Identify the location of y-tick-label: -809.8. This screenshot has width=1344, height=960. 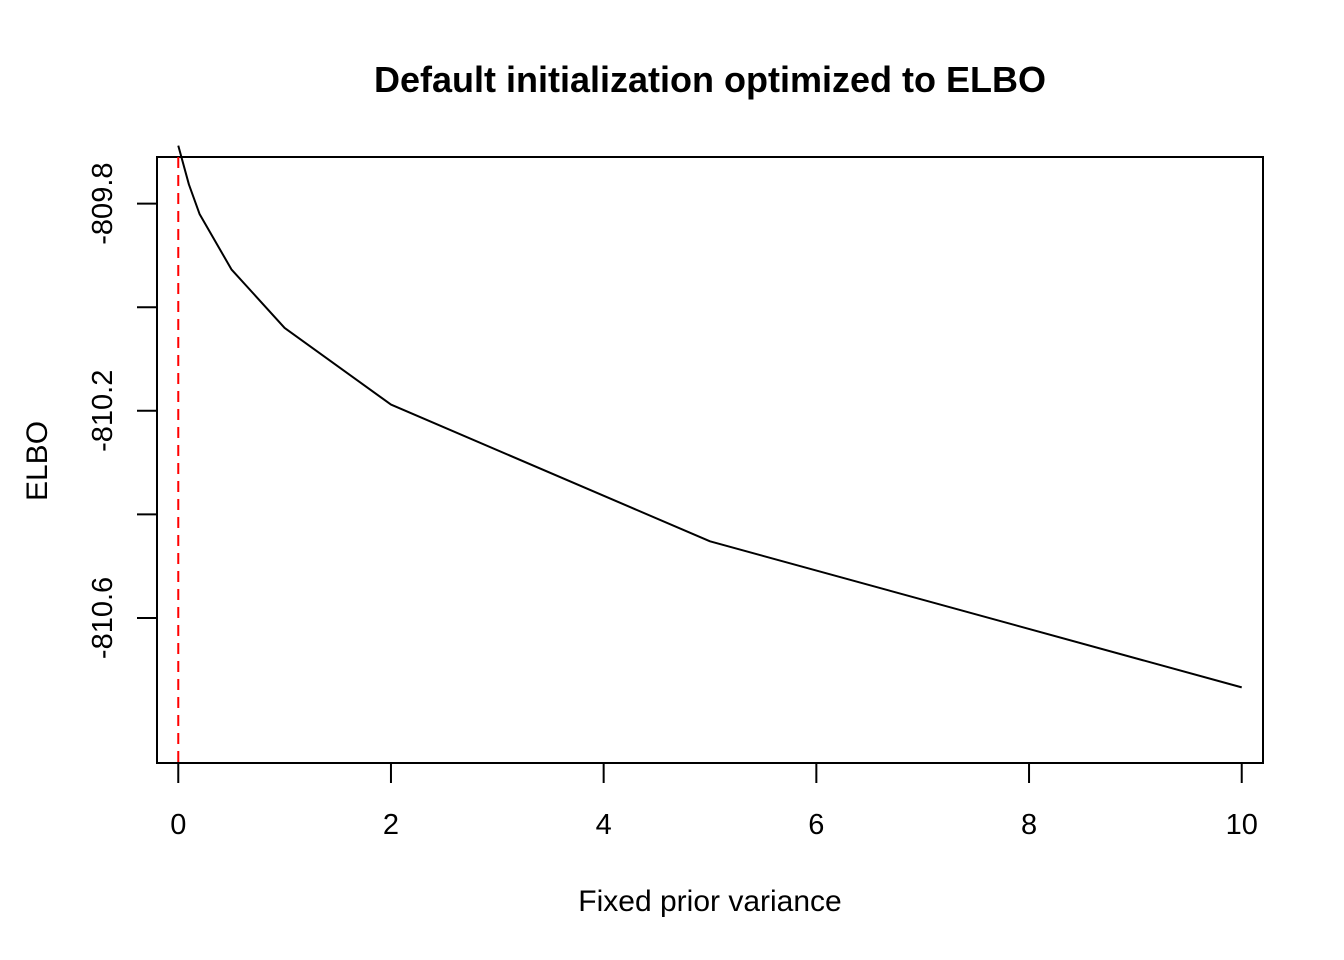
(103, 203).